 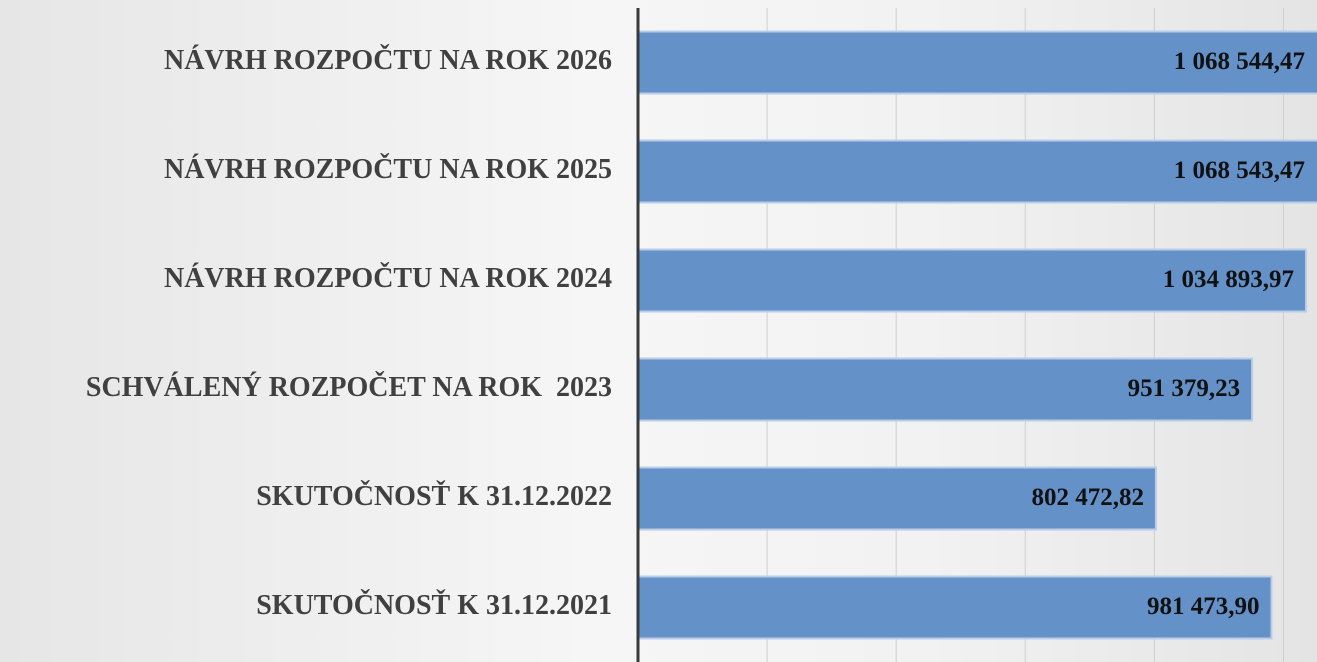 I want to click on category-label: SKUTOČNOSŤ K 31.12.2022, so click(x=434, y=496).